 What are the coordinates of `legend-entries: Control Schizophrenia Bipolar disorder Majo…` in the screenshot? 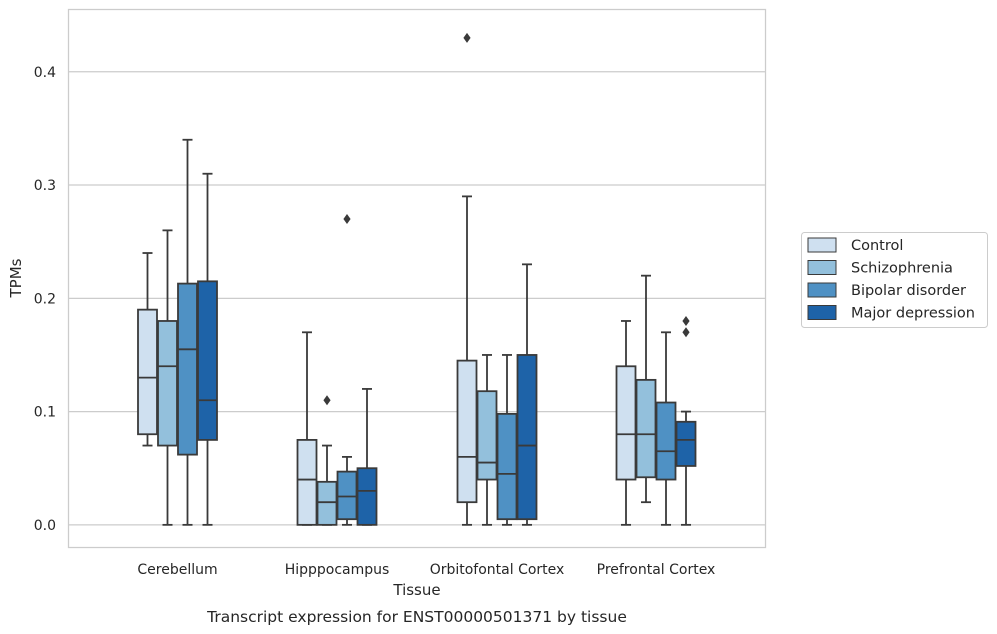 It's located at (891, 279).